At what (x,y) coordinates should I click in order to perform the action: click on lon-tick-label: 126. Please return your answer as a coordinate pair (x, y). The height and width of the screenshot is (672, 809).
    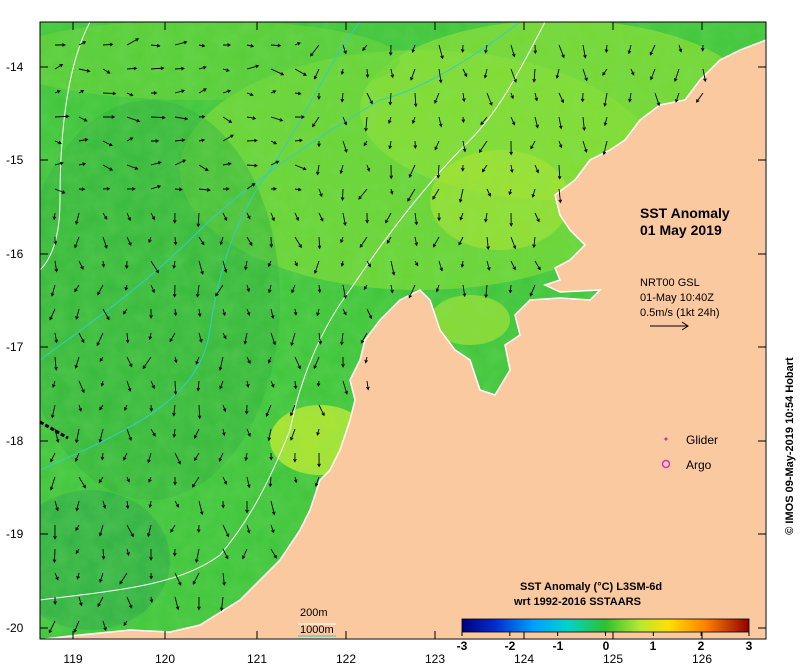
    Looking at the image, I should click on (702, 659).